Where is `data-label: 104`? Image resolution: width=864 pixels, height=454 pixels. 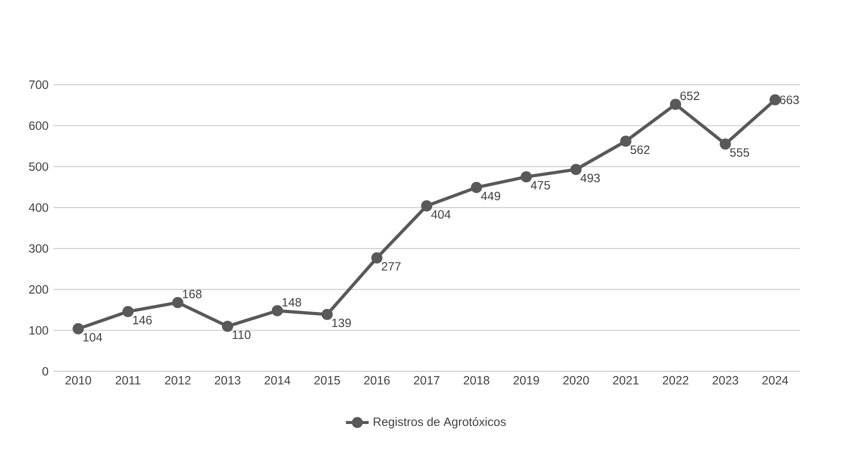
data-label: 104 is located at coordinates (92, 337).